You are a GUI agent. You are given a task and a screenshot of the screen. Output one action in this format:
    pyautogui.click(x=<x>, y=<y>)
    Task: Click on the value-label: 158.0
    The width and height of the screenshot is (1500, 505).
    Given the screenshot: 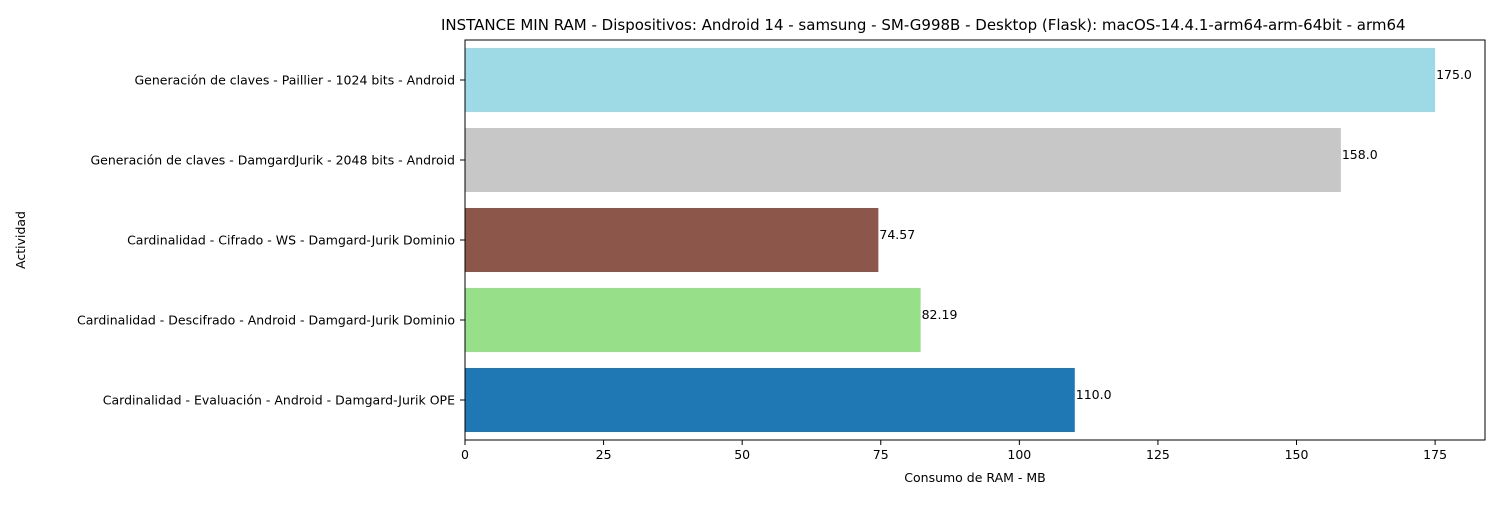 What is the action you would take?
    pyautogui.click(x=1360, y=154)
    